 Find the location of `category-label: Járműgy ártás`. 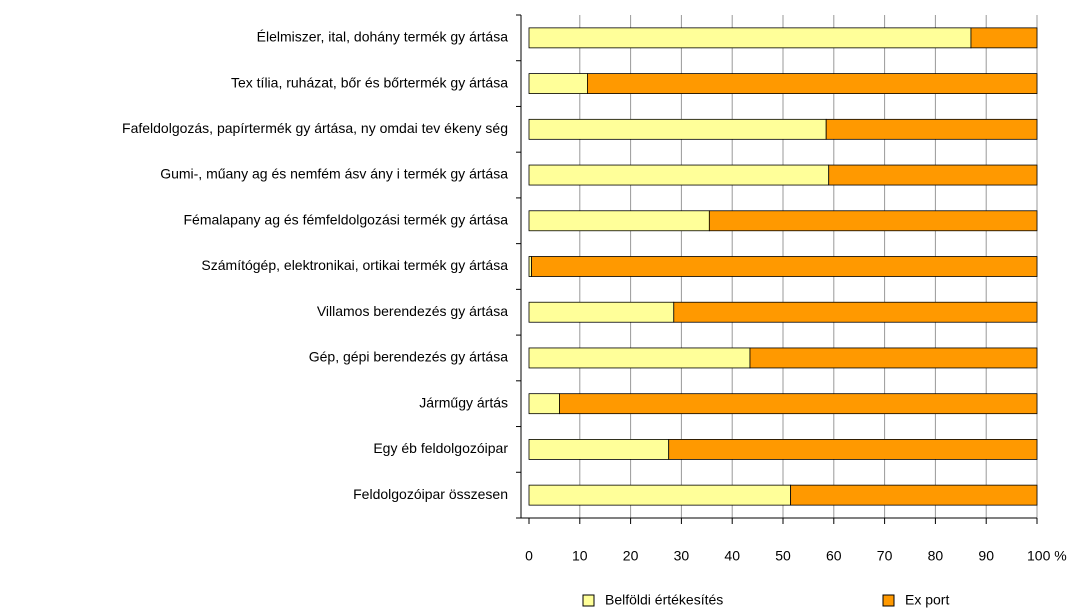

category-label: Járműgy ártás is located at coordinates (463, 402).